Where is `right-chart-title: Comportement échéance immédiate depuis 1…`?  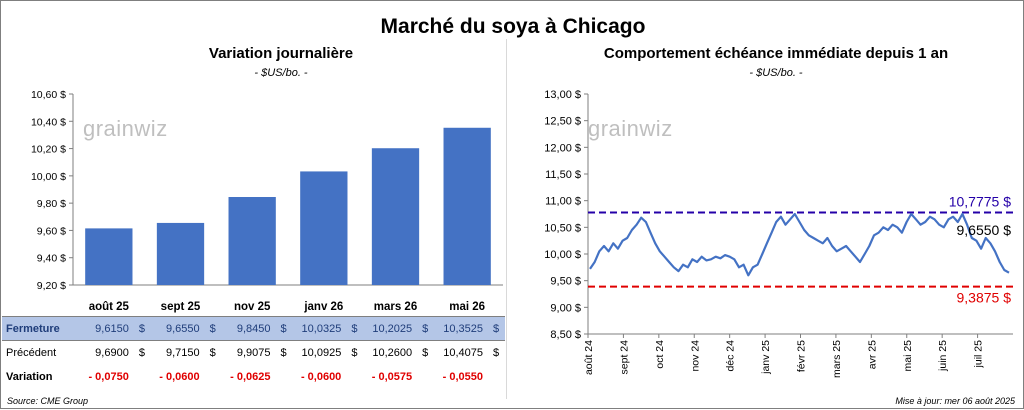
right-chart-title: Comportement échéance immédiate depuis 1… is located at coordinates (776, 53).